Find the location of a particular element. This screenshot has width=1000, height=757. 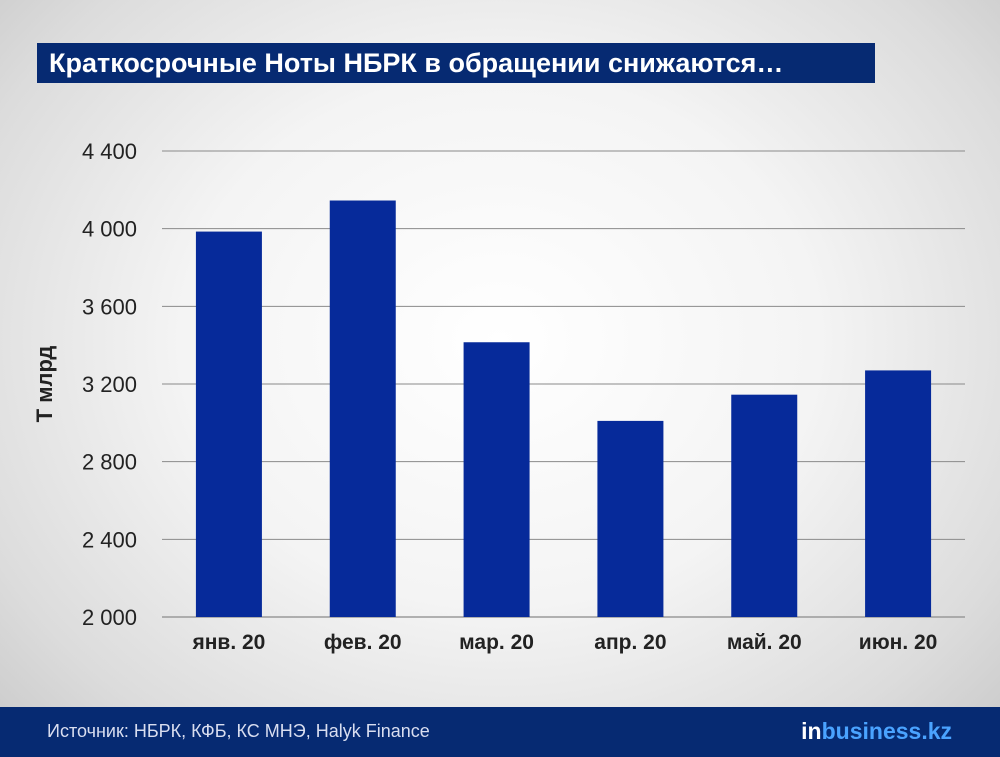

x-tick-label: май. 20 is located at coordinates (764, 642).